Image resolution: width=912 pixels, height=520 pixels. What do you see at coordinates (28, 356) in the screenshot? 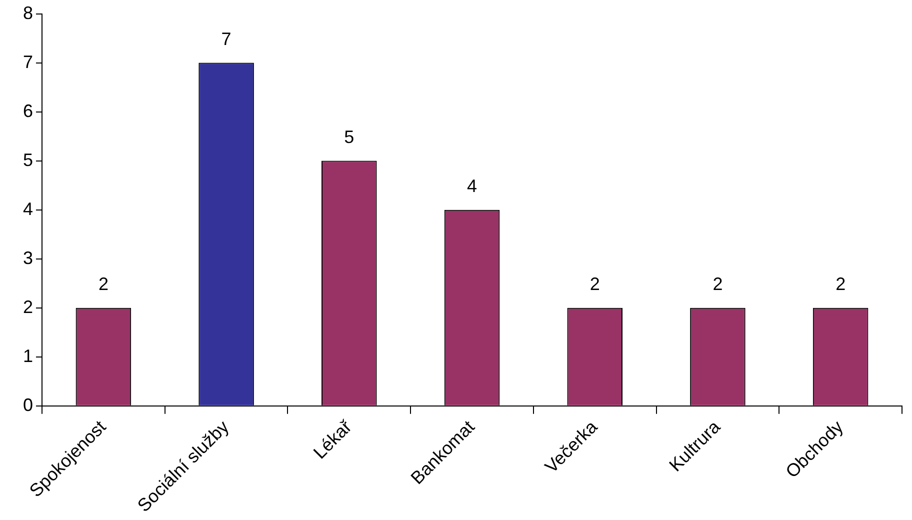
I see `y-tick-label: 1` at bounding box center [28, 356].